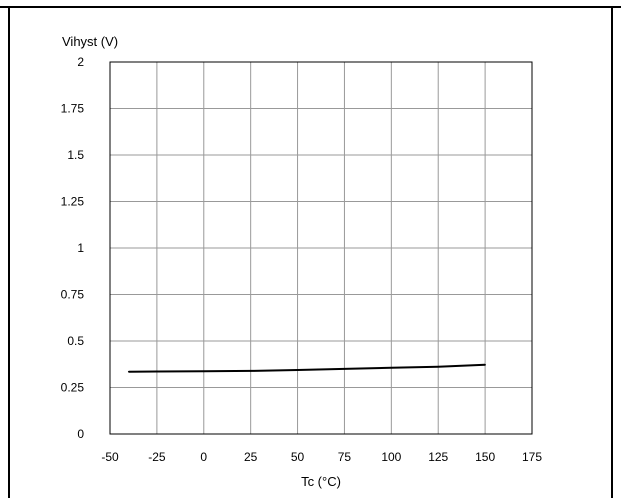  What do you see at coordinates (73, 109) in the screenshot?
I see `y-tick-label: 1.75` at bounding box center [73, 109].